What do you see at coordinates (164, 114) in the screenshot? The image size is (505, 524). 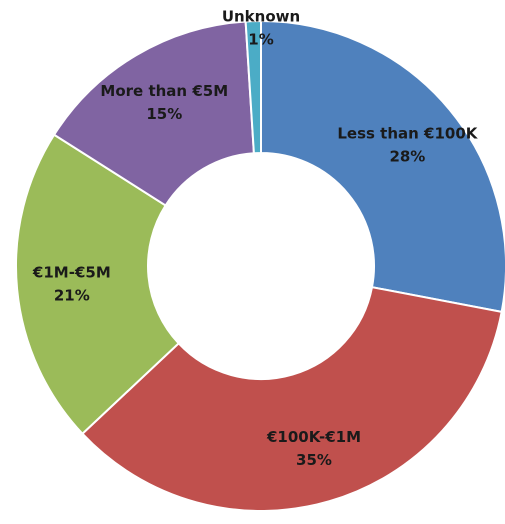 I see `slice-value-label: 15%` at bounding box center [164, 114].